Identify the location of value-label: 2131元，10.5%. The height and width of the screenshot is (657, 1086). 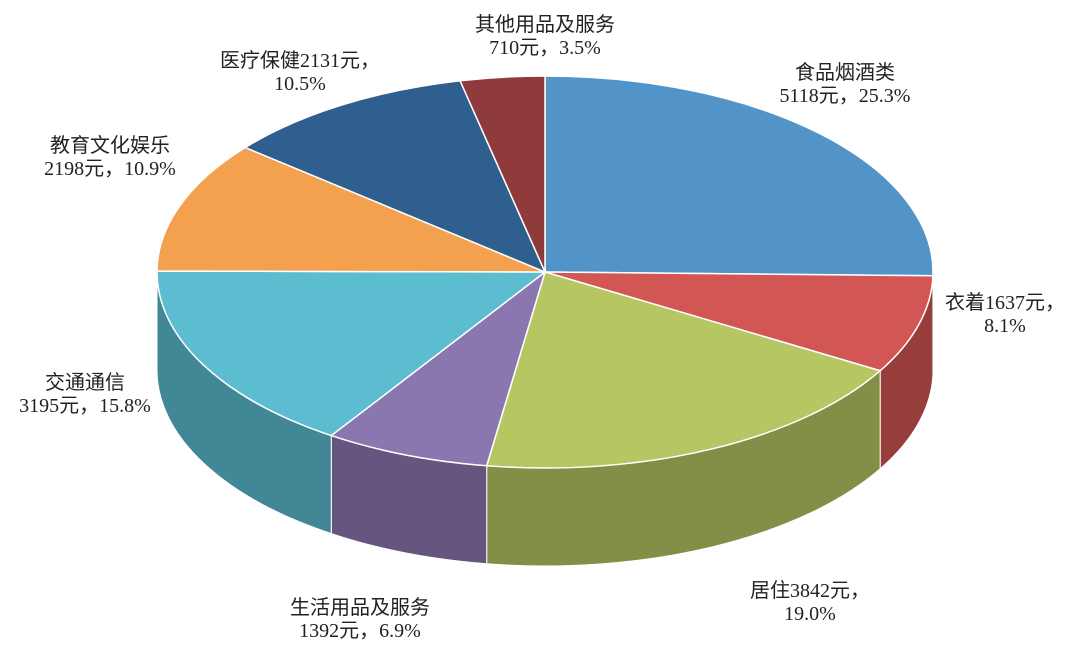
(327, 72).